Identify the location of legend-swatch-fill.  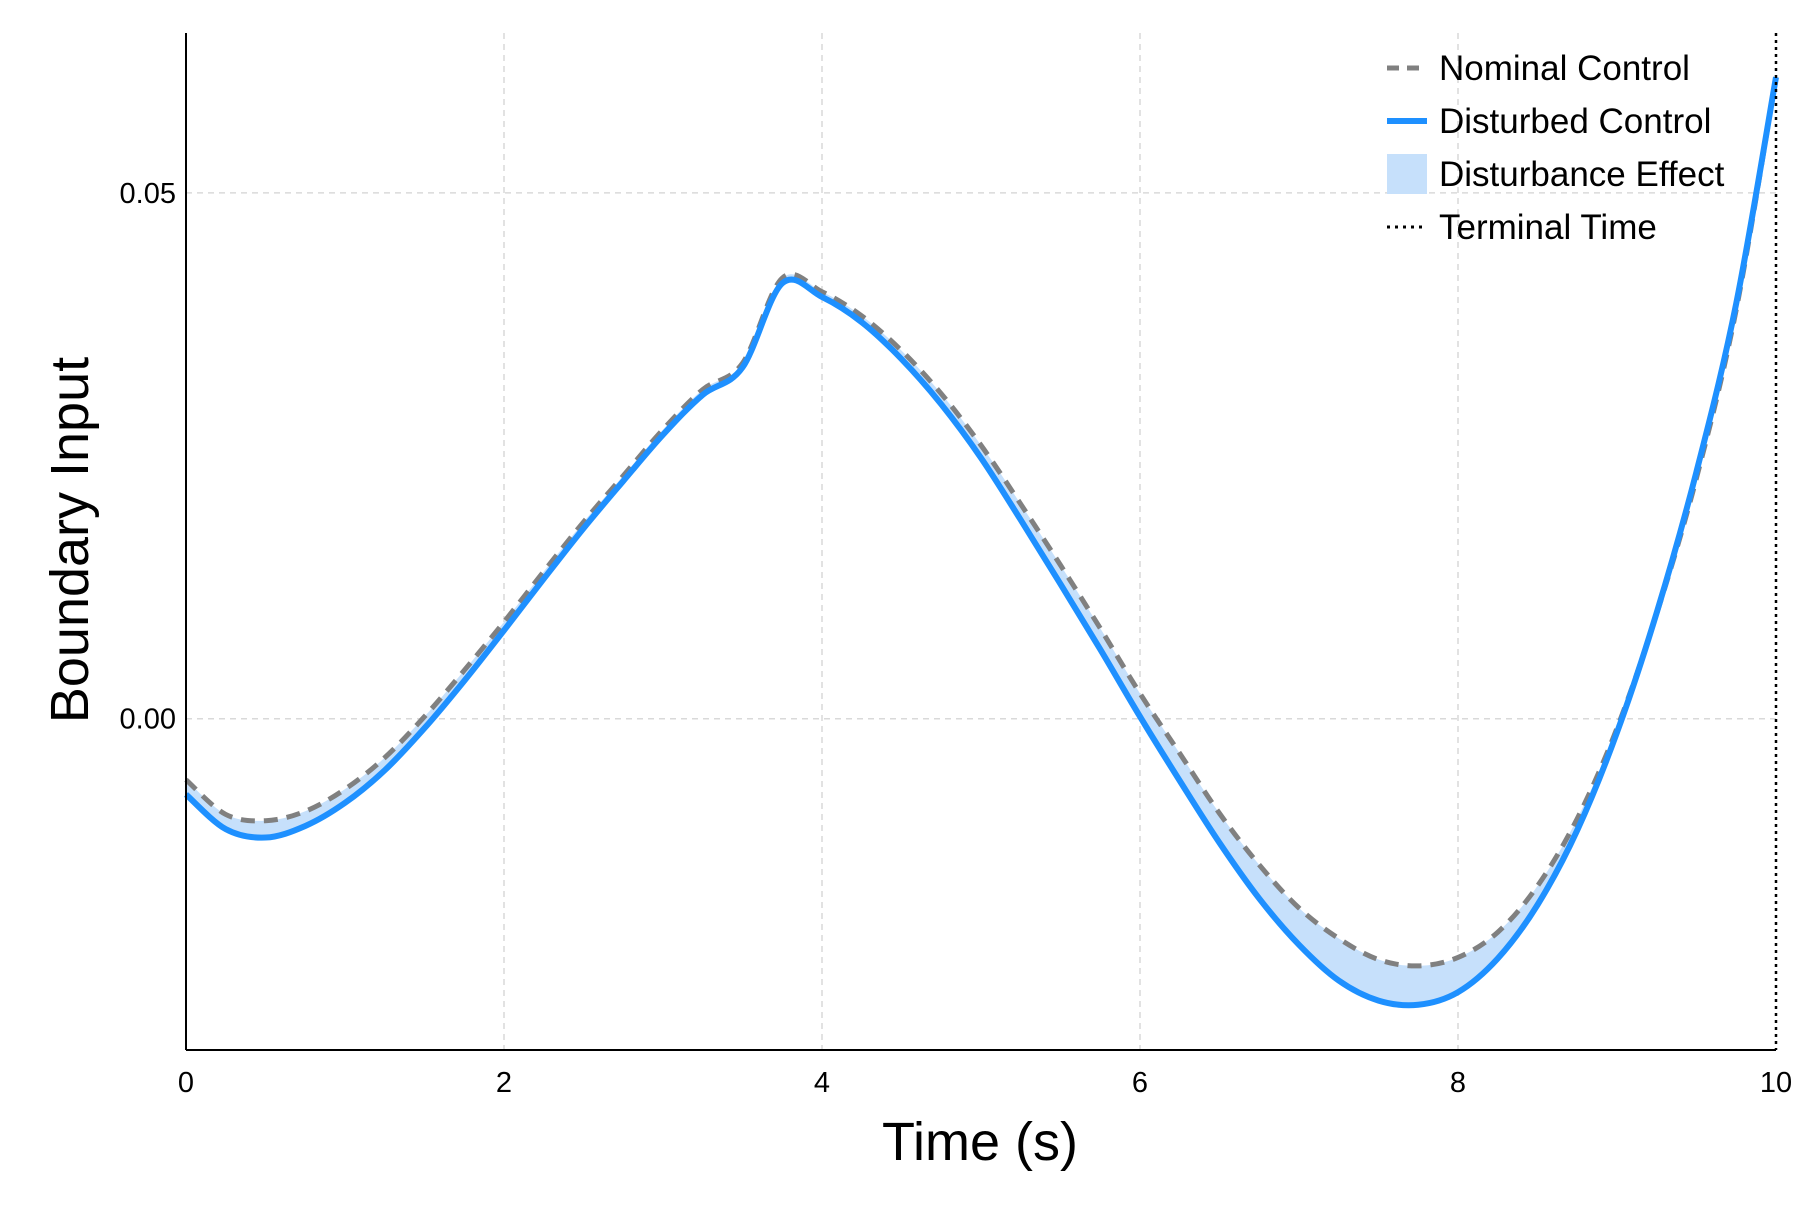
(1407, 174).